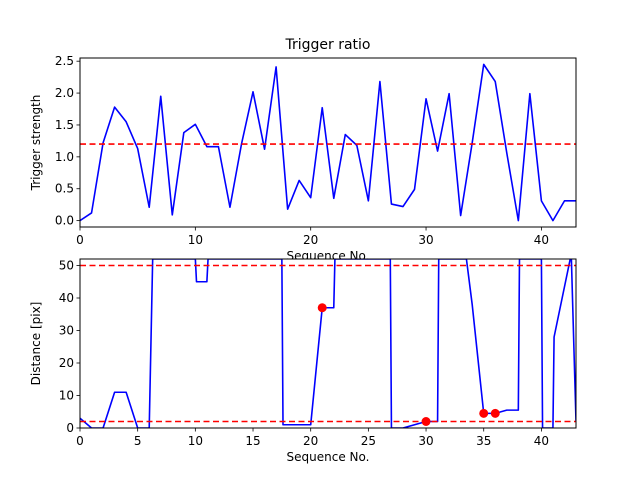 The height and width of the screenshot is (480, 640). I want to click on y-tick-label: 40, so click(66, 298).